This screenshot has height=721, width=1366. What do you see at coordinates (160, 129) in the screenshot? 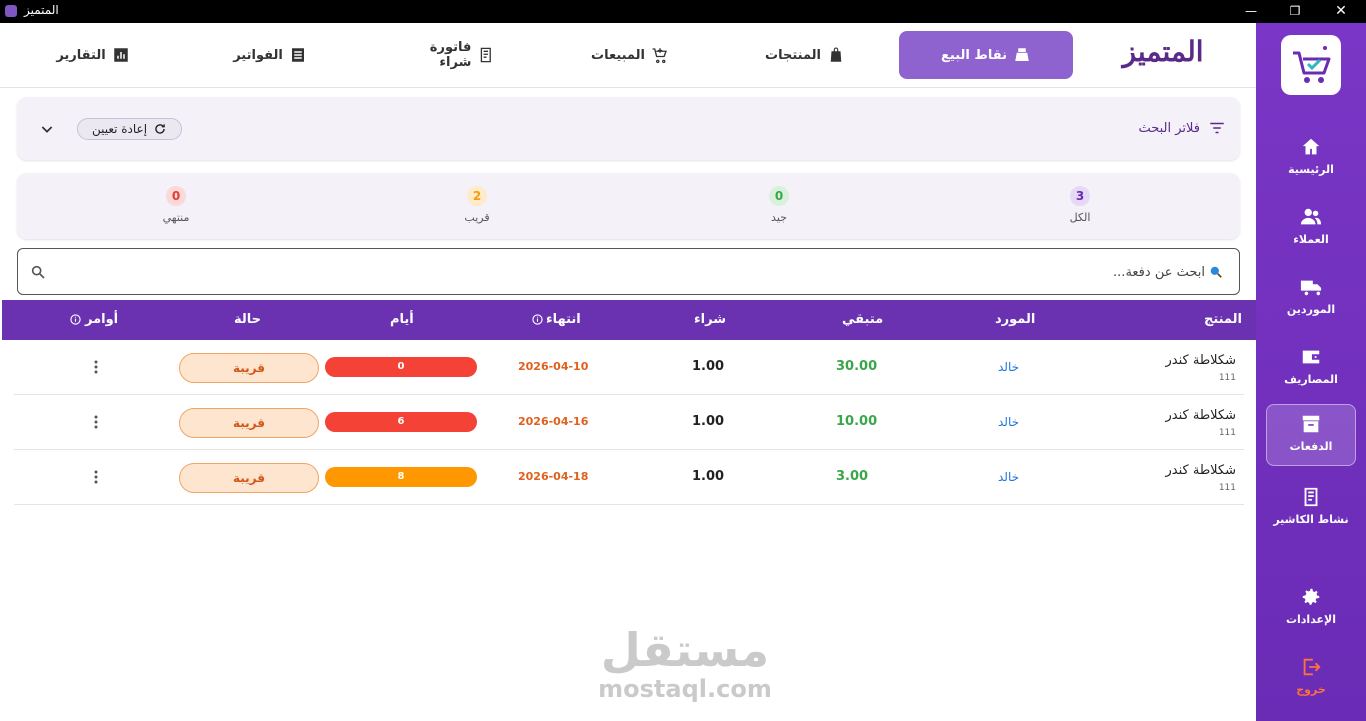
I see `refresh-icon` at bounding box center [160, 129].